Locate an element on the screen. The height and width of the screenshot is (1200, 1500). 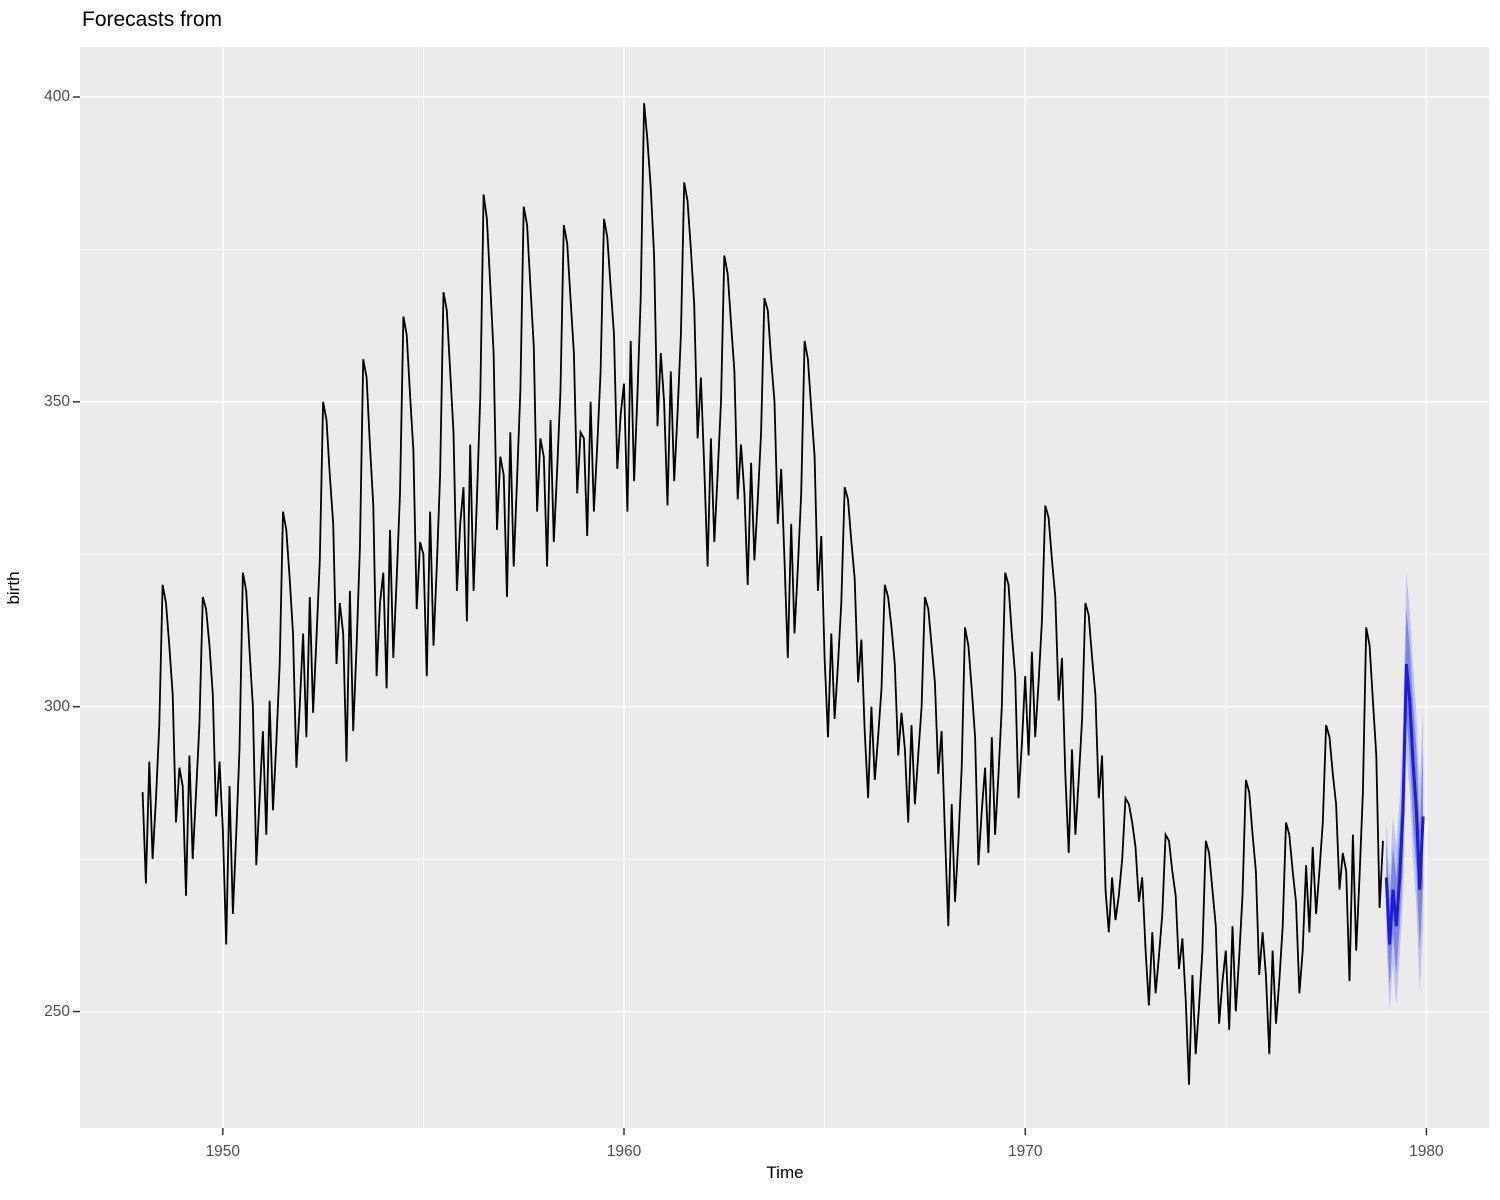
forecast-mean-line is located at coordinates (1404, 804).